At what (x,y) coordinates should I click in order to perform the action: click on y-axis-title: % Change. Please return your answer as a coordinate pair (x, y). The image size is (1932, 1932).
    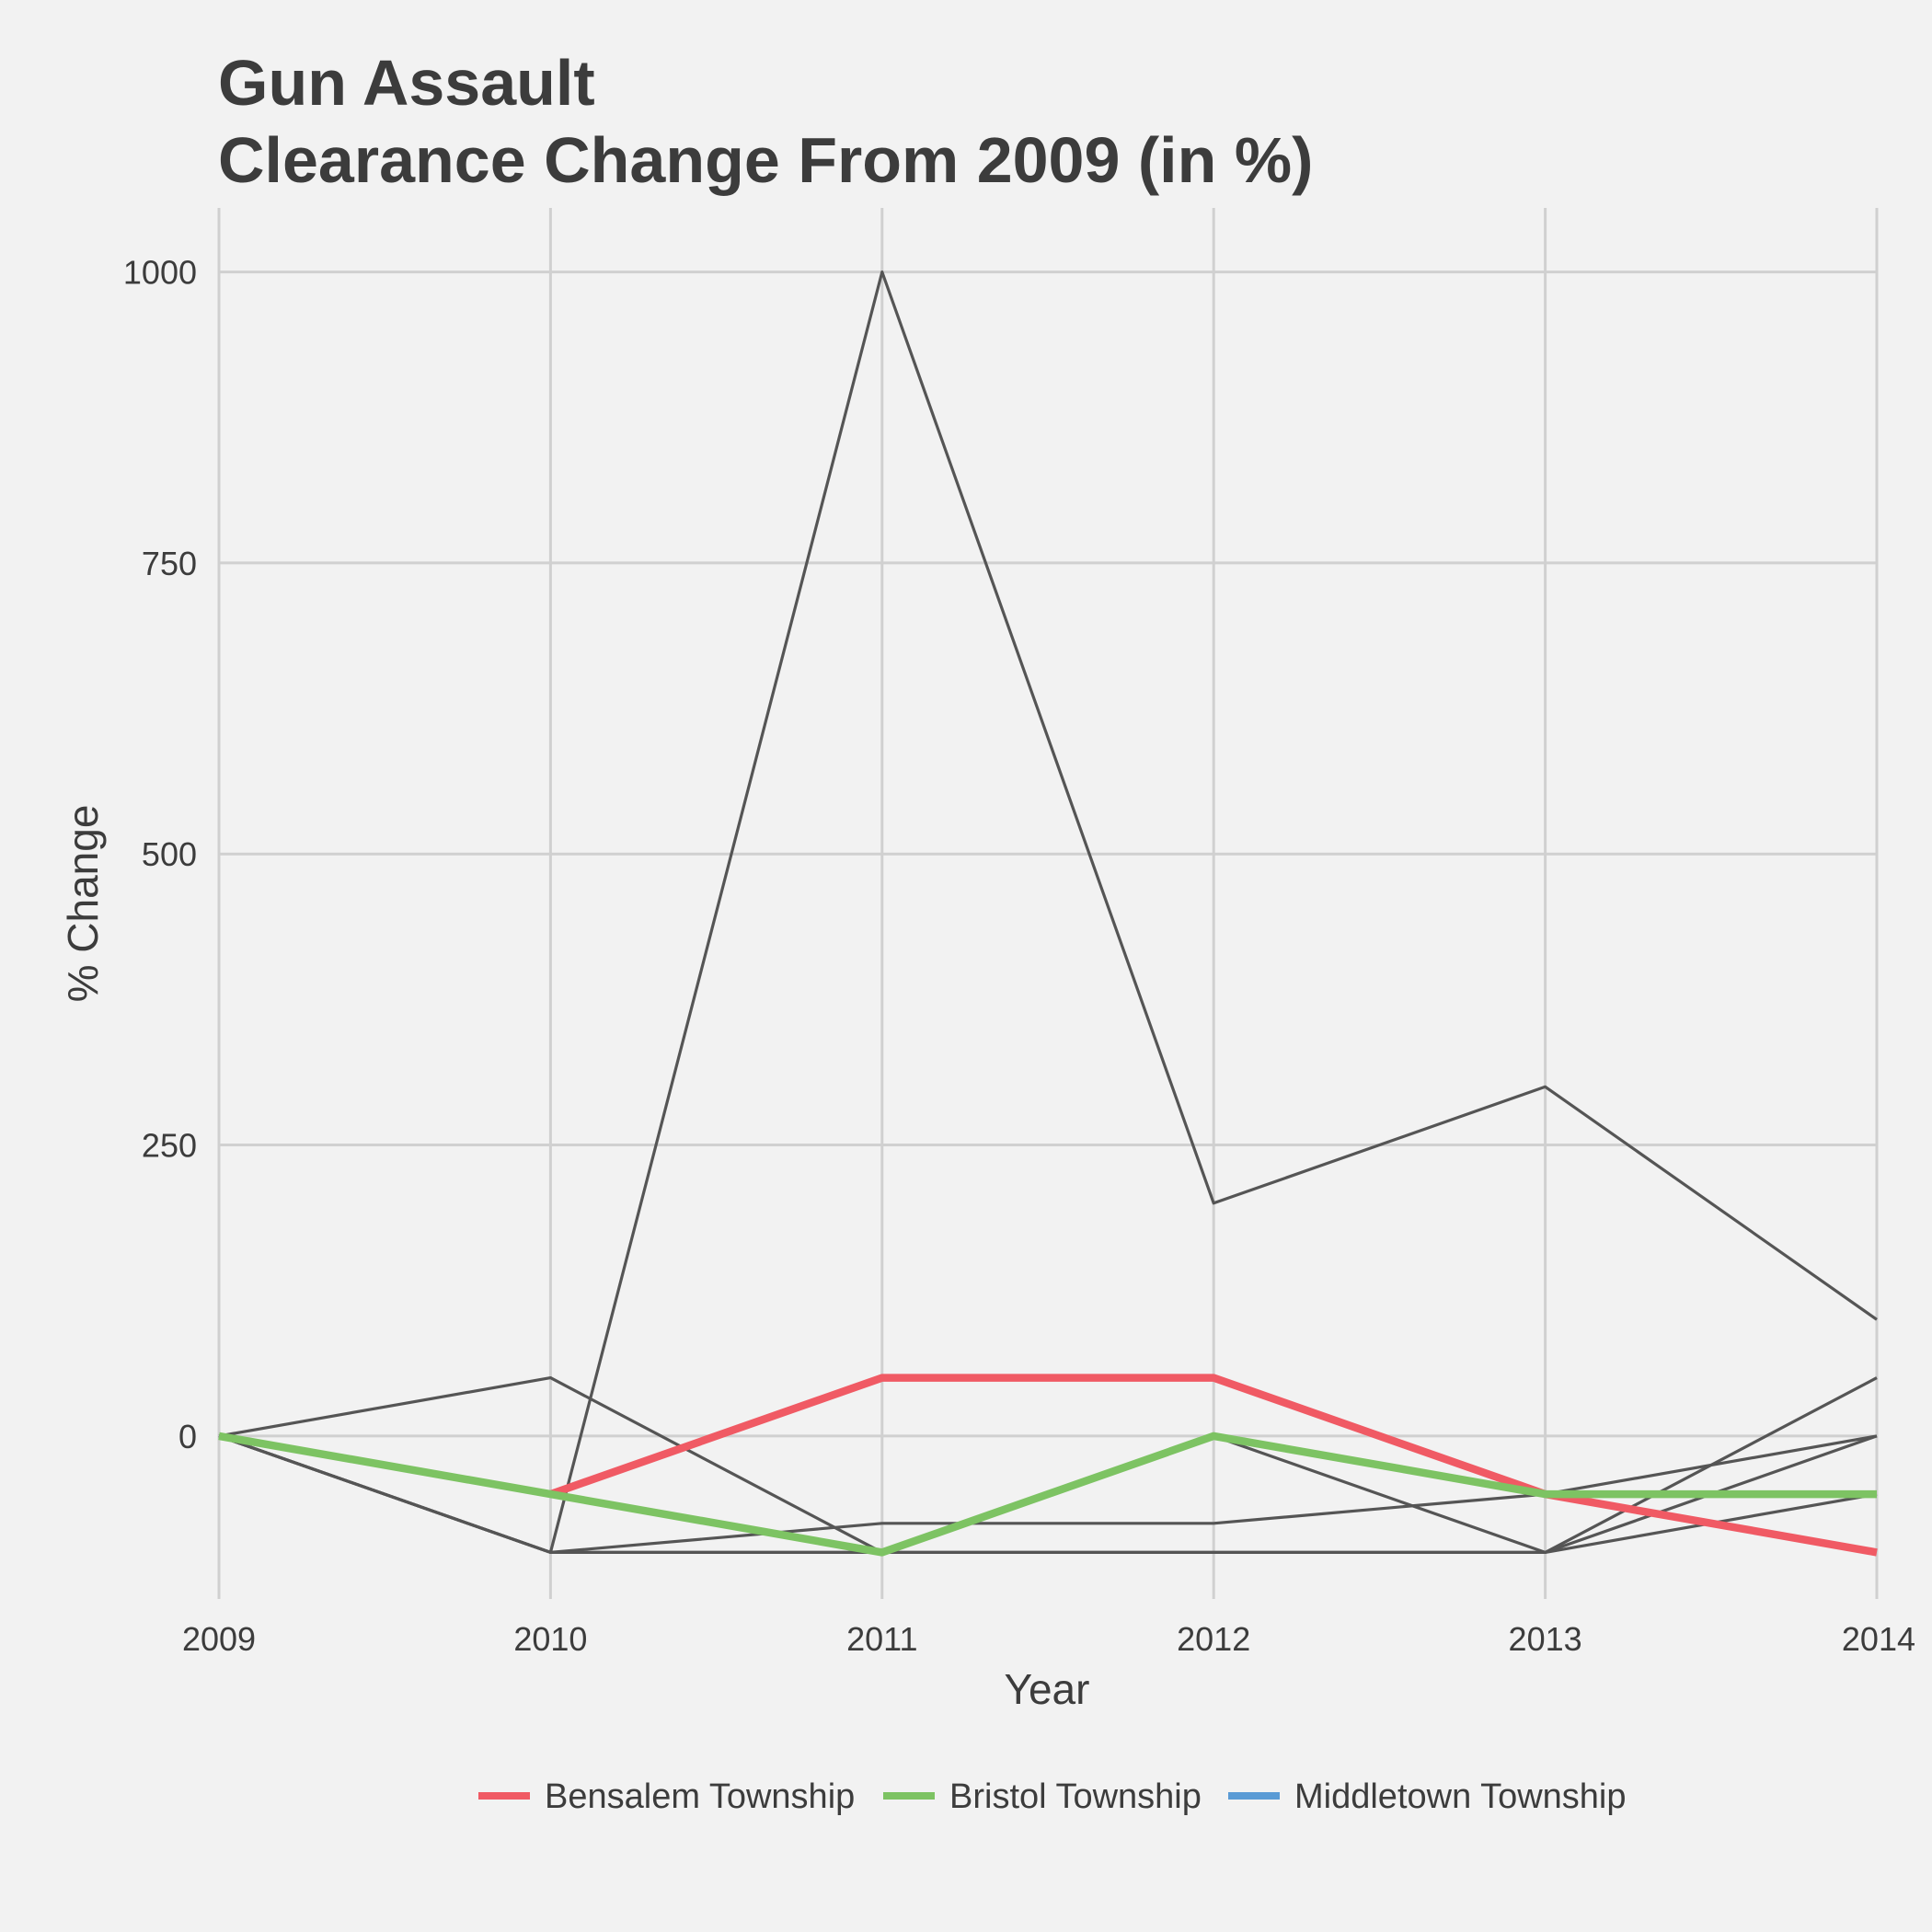
    Looking at the image, I should click on (83, 904).